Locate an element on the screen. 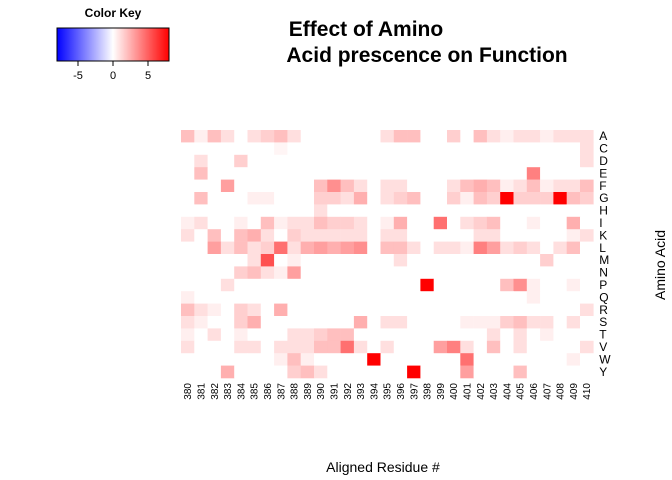 Image resolution: width=672 pixels, height=480 pixels. color-key-tick-label: -5 is located at coordinates (78, 76).